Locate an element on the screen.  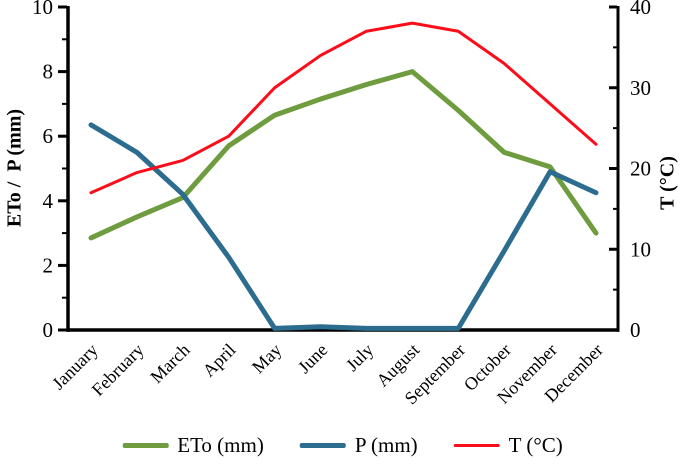
month-label: March is located at coordinates (169, 363).